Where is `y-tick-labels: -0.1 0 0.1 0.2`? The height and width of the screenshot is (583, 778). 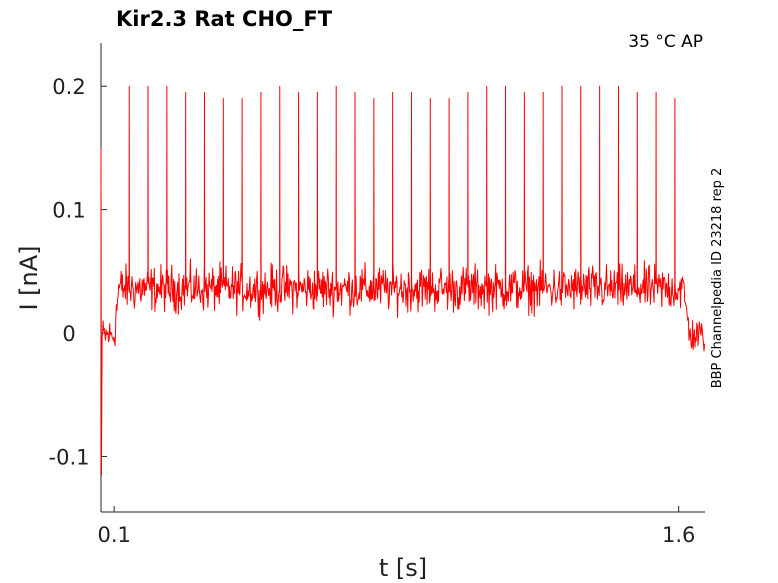 y-tick-labels: -0.1 0 0.1 0.2 is located at coordinates (69, 272).